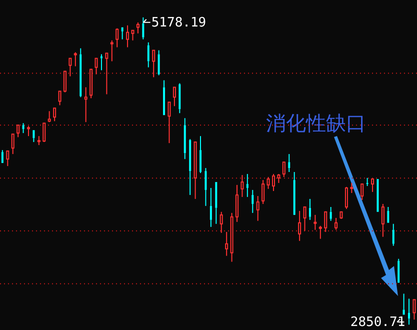 Image resolution: width=417 pixels, height=330 pixels. I want to click on annotation: 5178.19, so click(178, 22).